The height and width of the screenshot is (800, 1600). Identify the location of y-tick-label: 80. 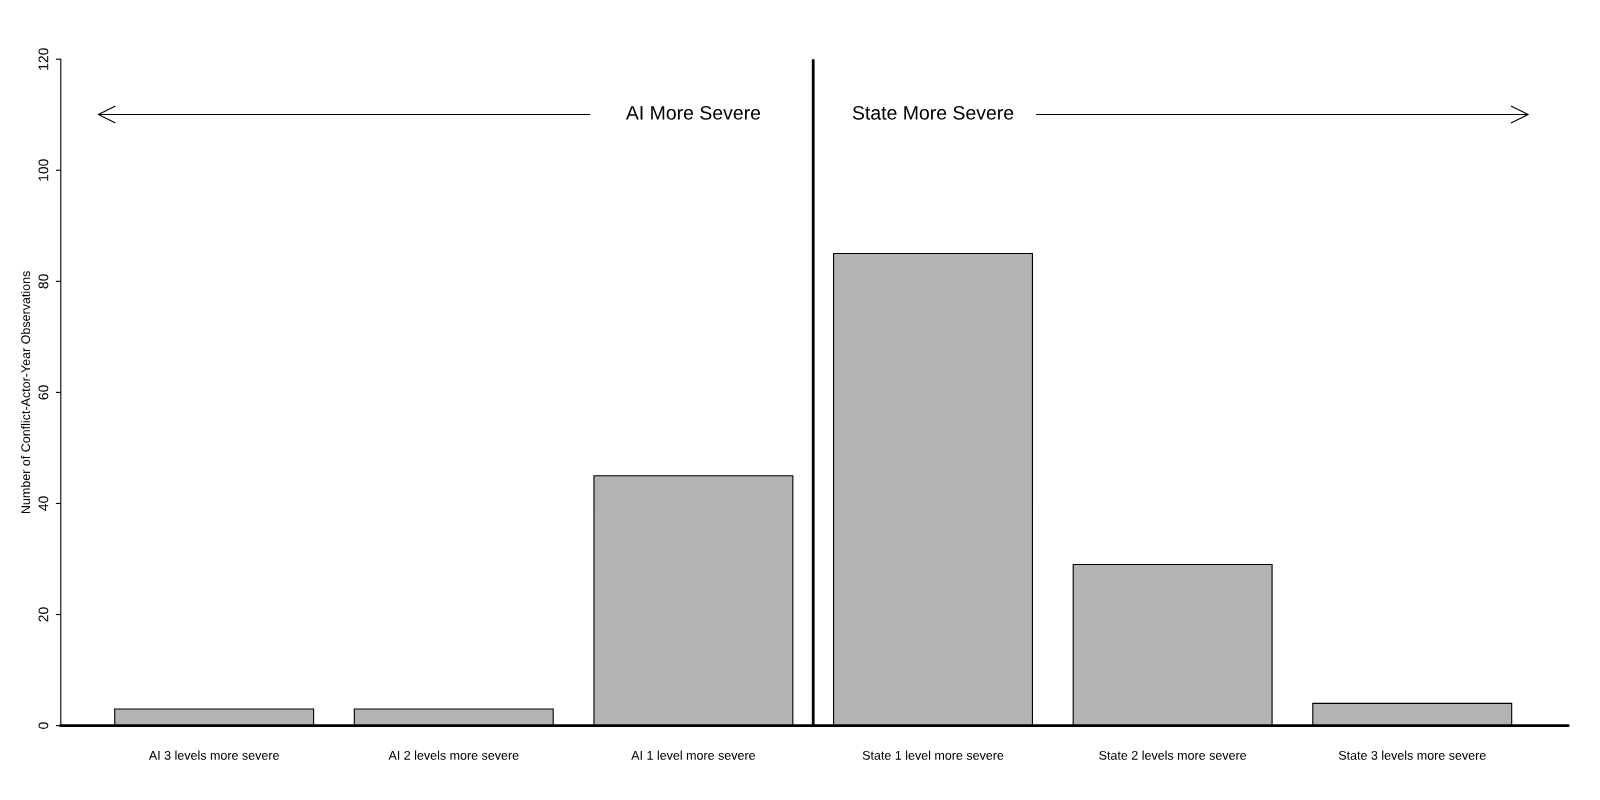
(43, 281).